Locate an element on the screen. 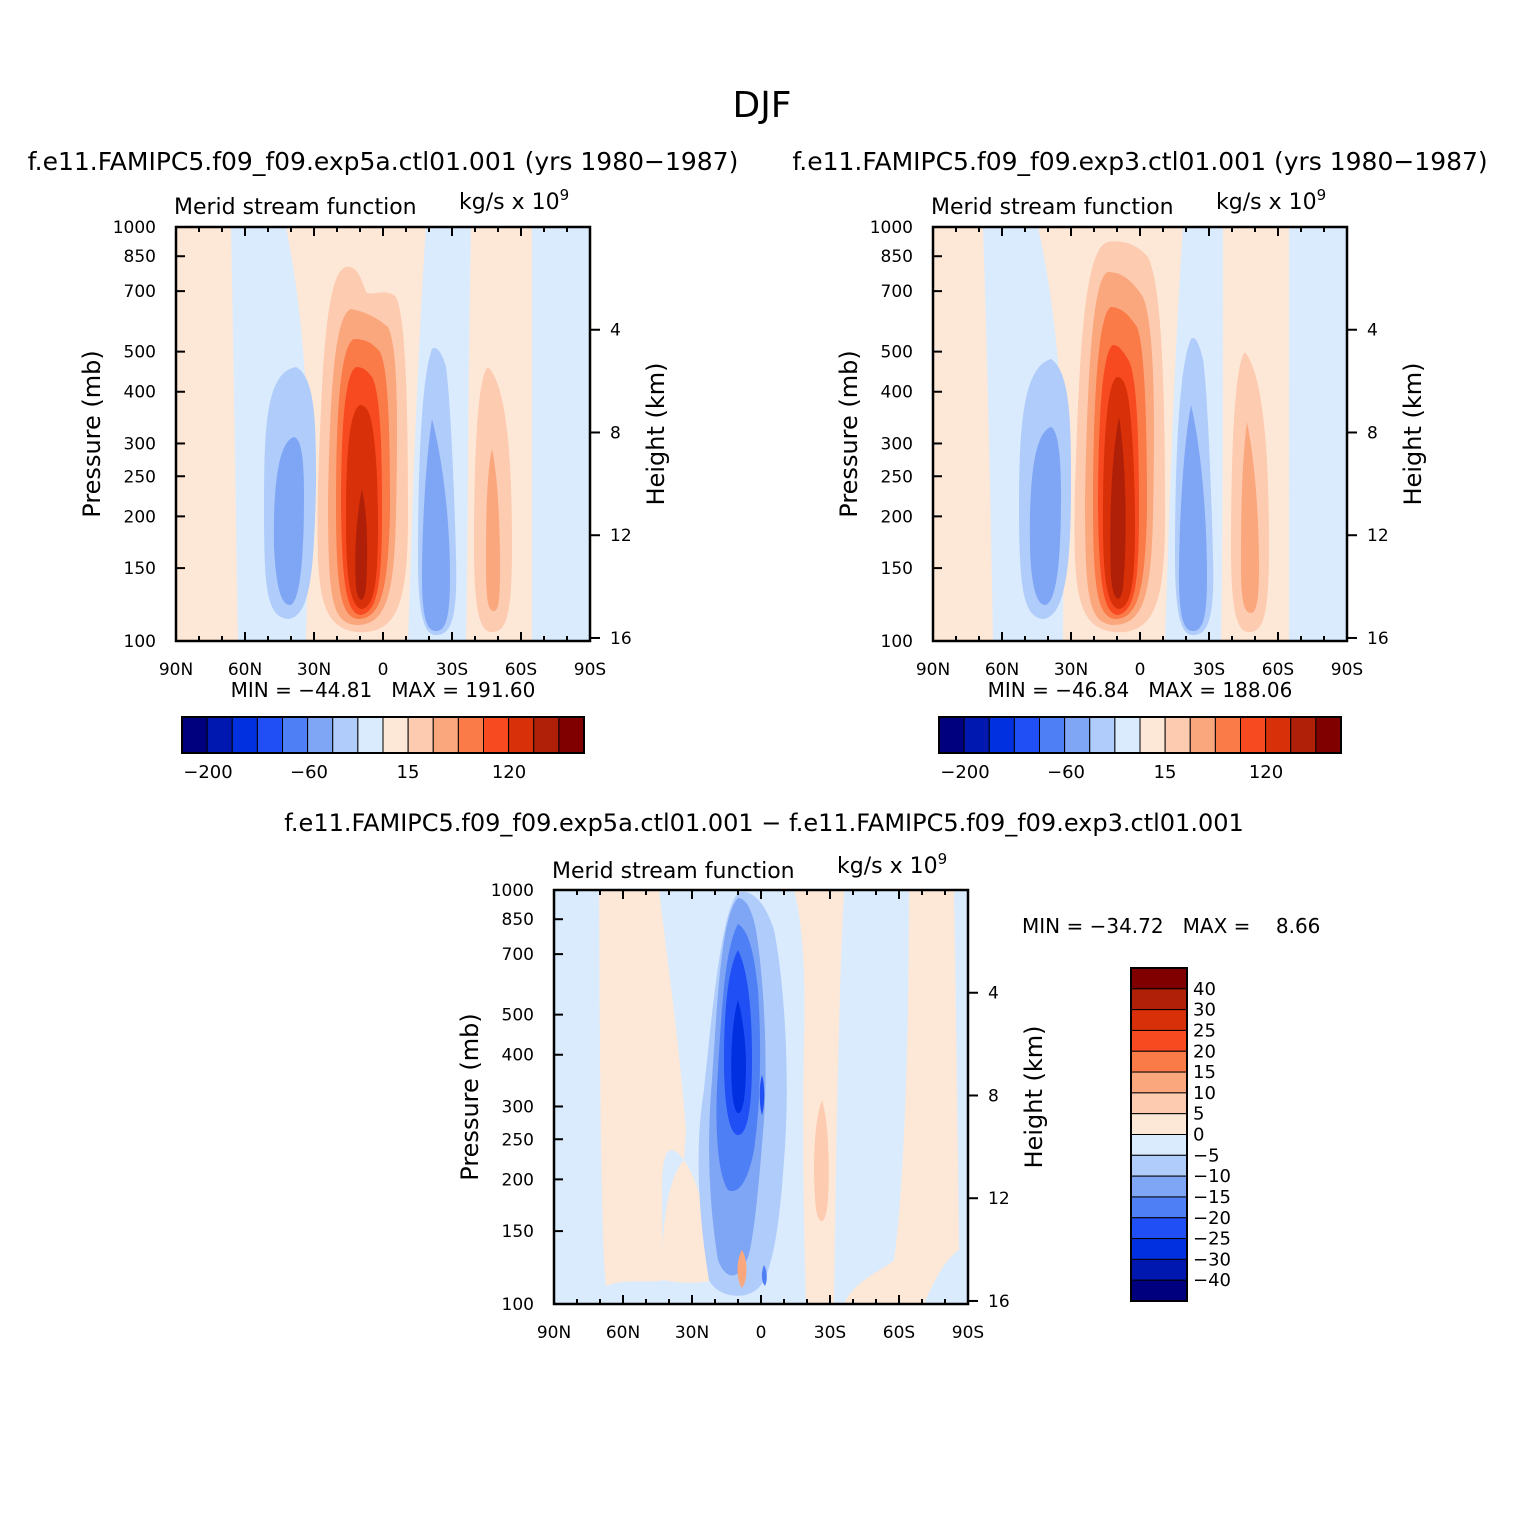 This screenshot has width=1524, height=1524. panel-3-x-tick-label: 90N is located at coordinates (554, 1333).